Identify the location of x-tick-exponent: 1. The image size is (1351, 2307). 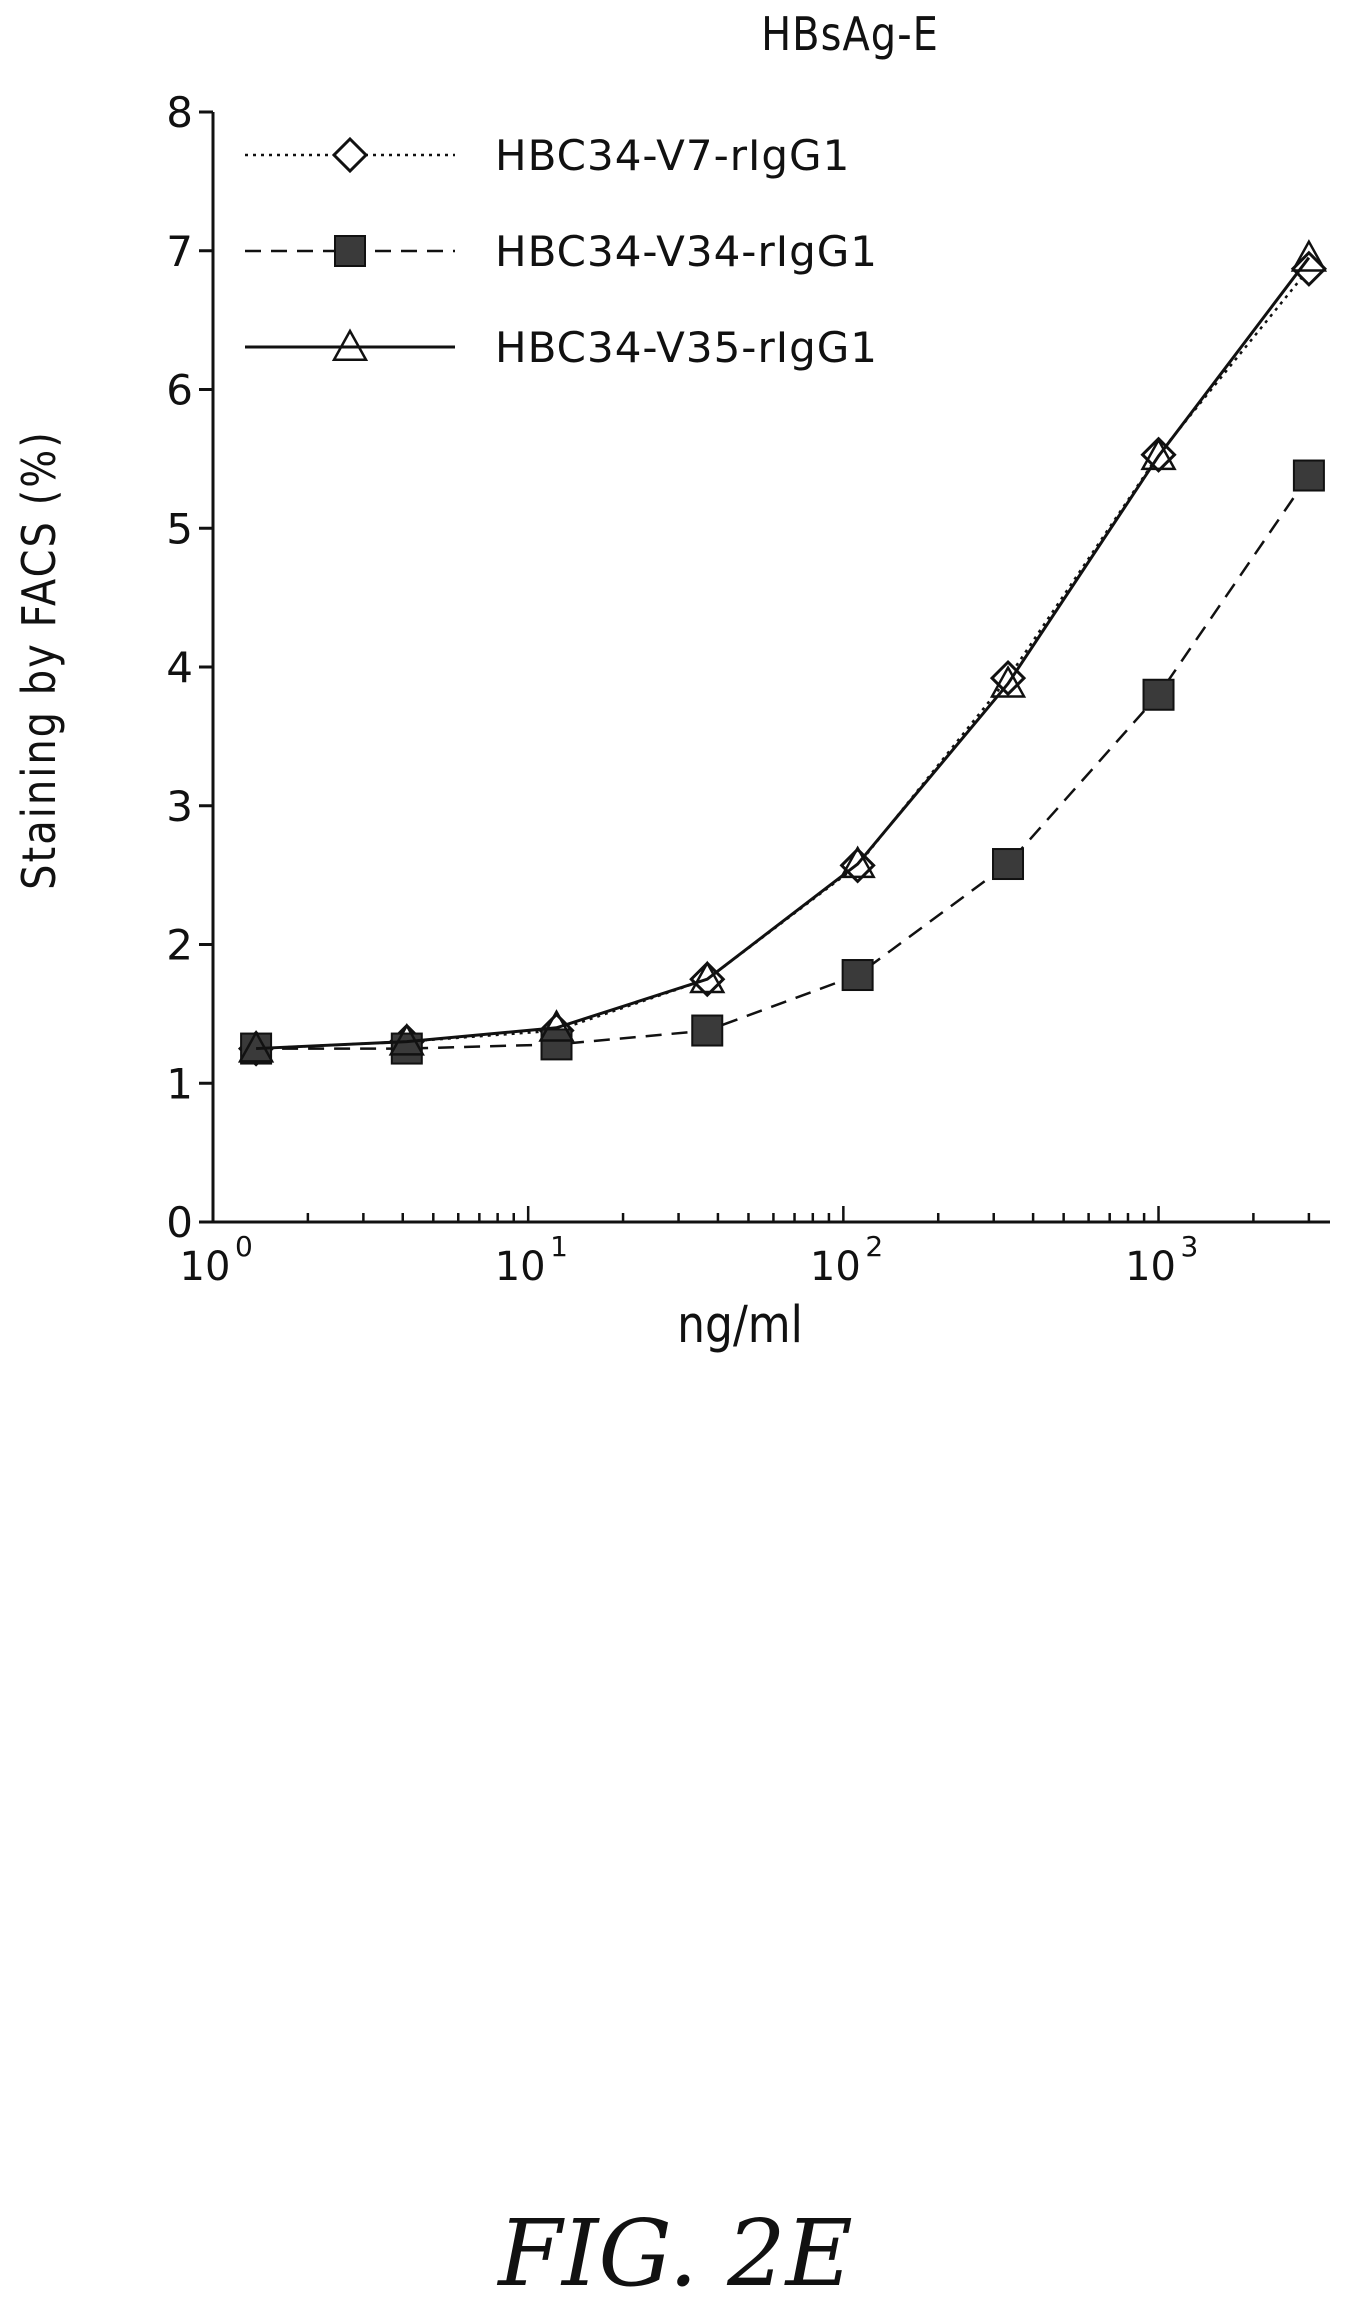
(559, 1246).